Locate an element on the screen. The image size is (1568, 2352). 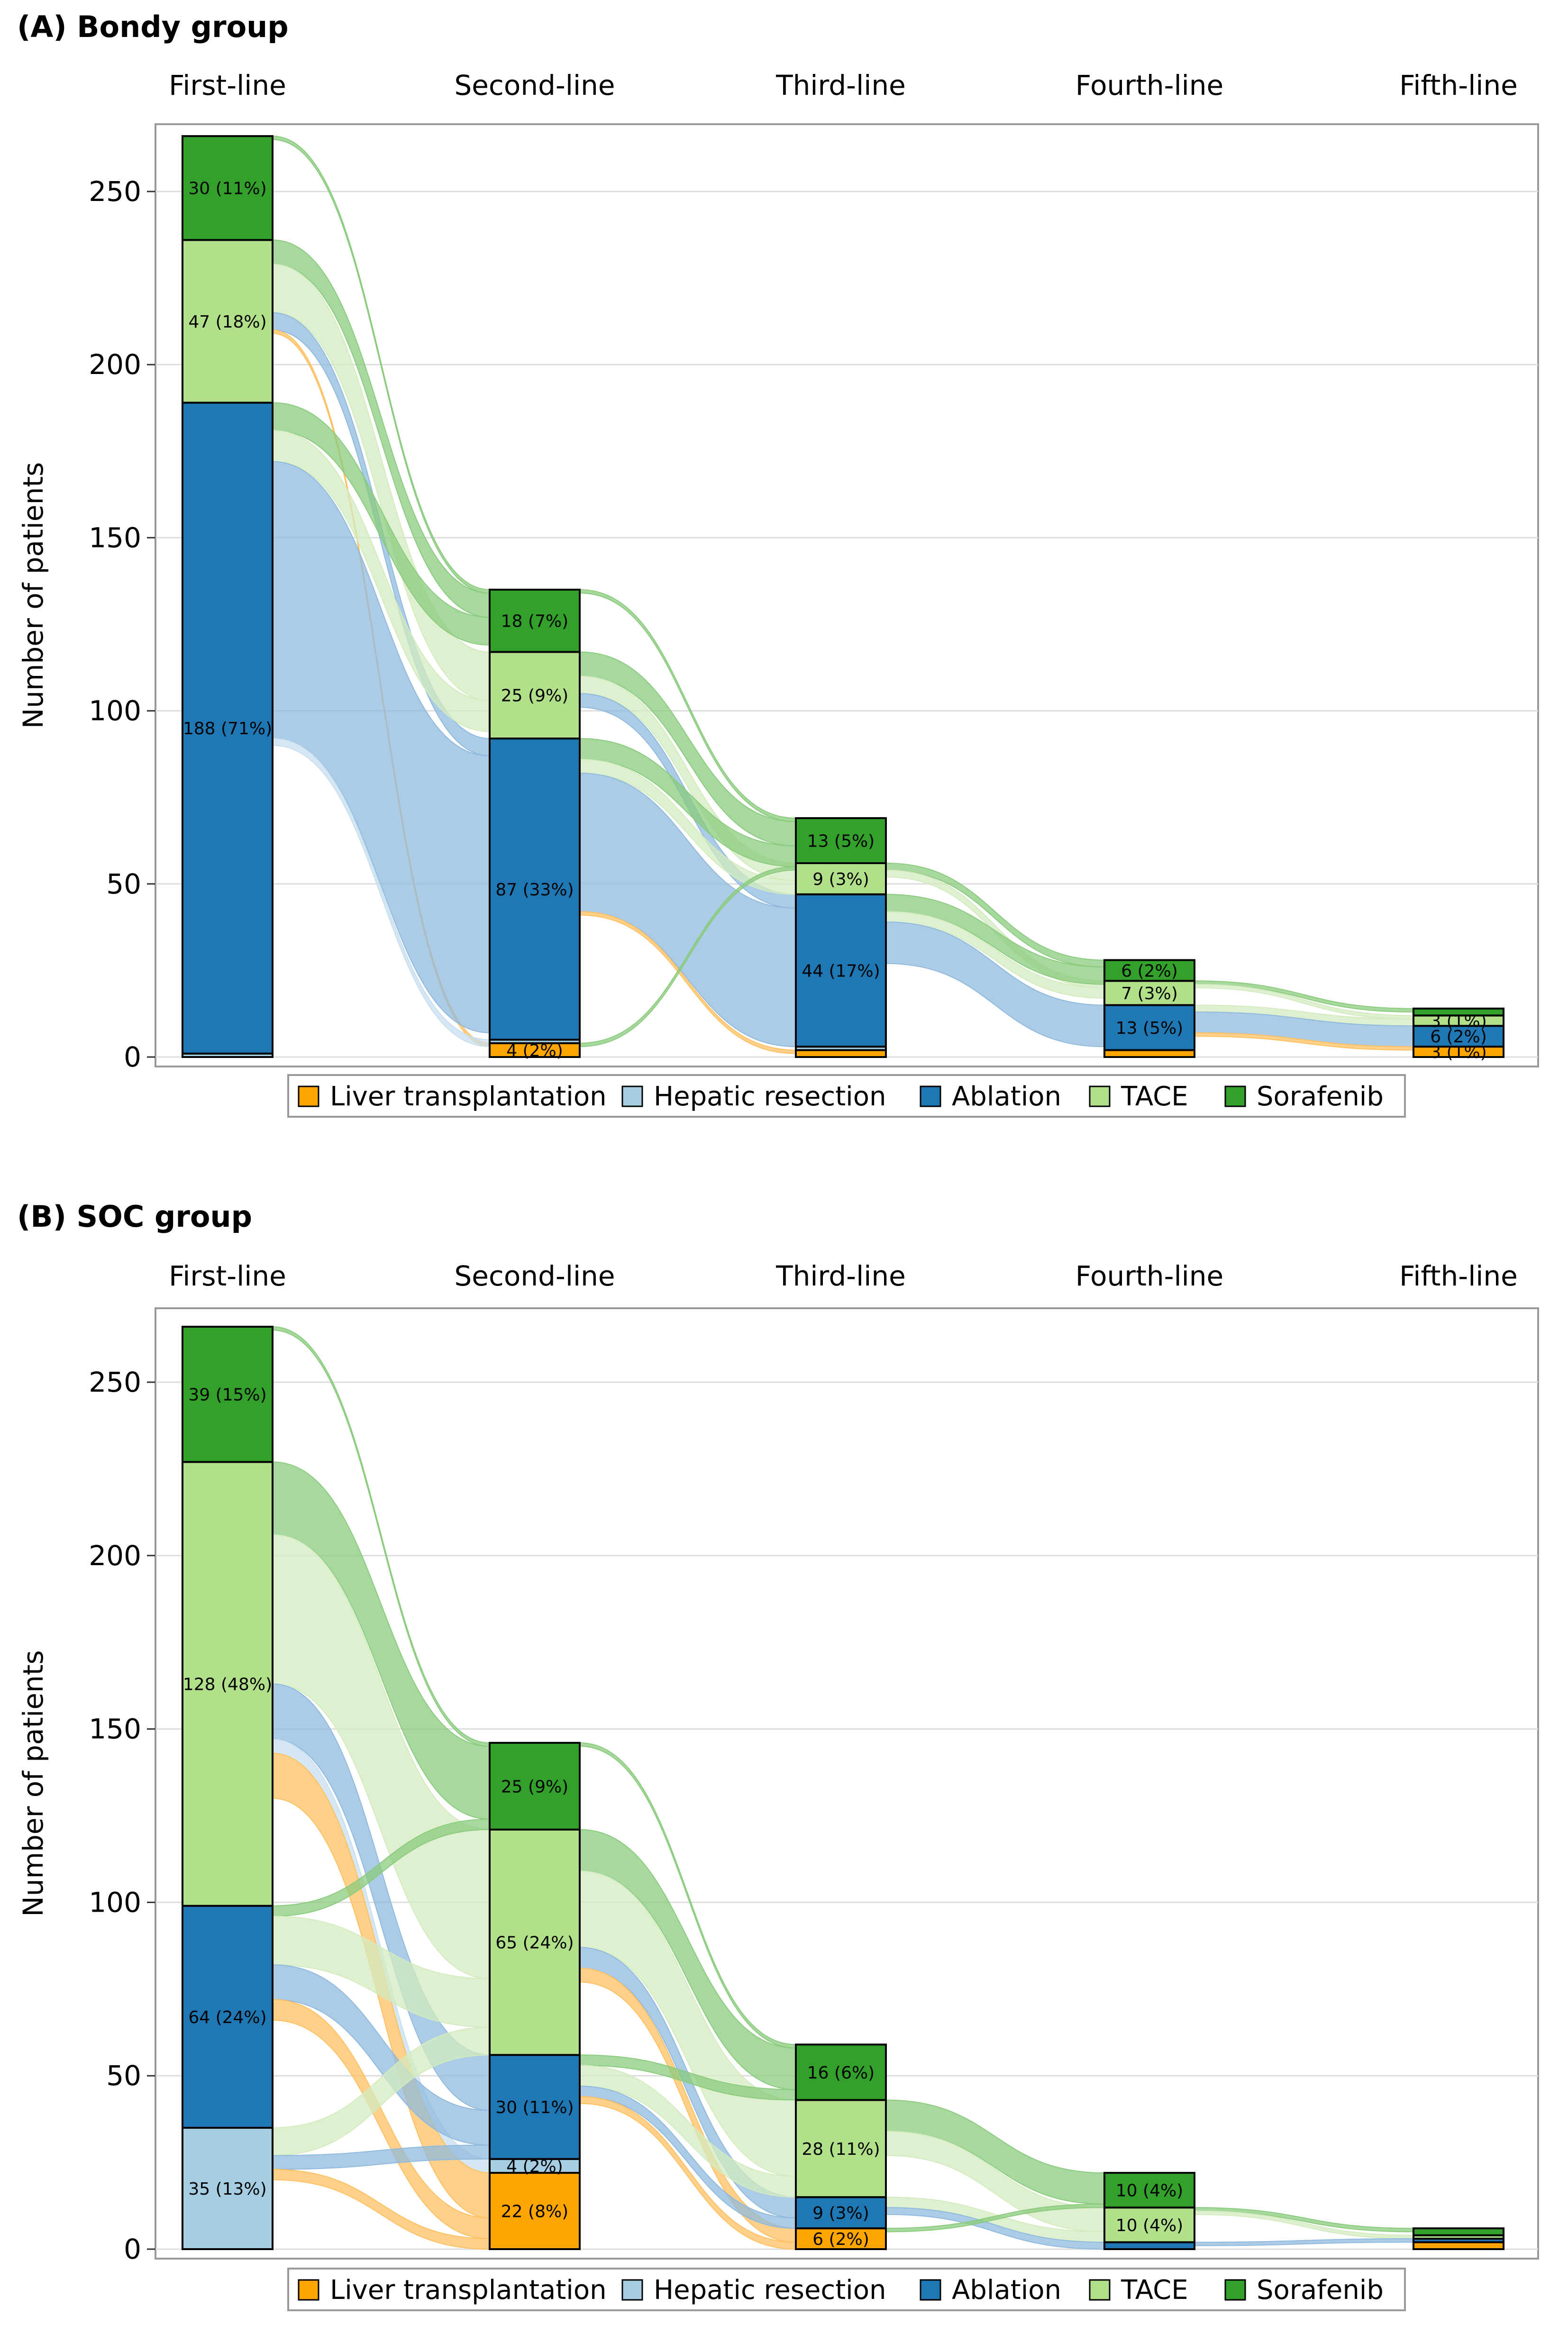
segment-label: 35 (13%) is located at coordinates (227, 2189).